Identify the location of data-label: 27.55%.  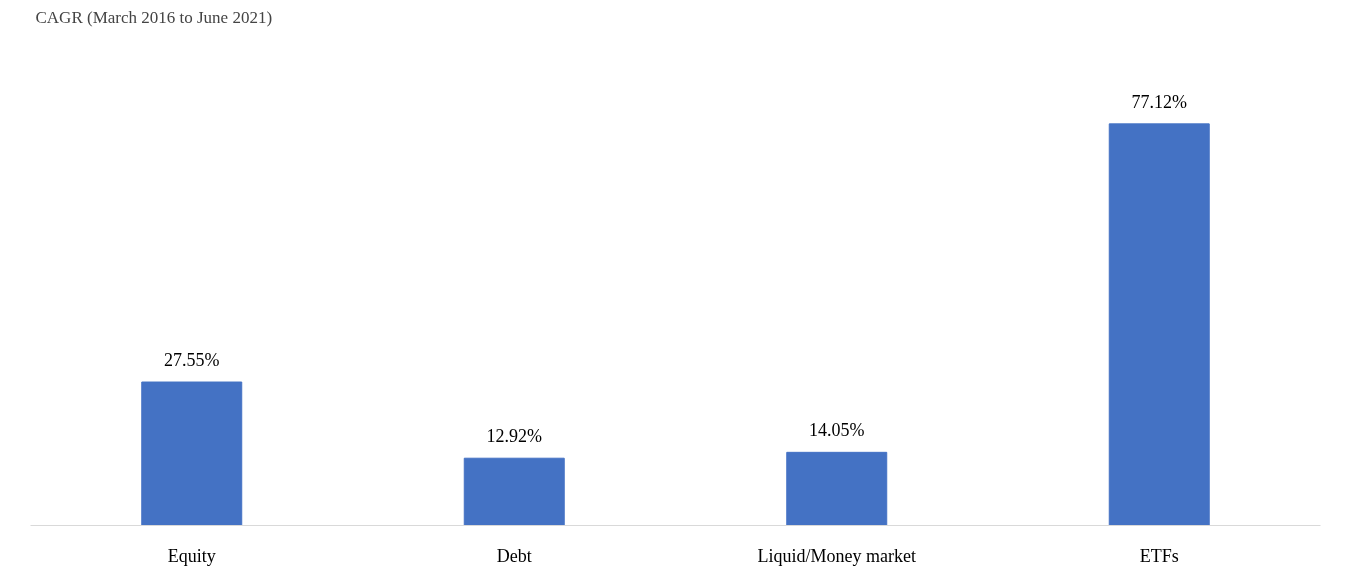
(192, 360).